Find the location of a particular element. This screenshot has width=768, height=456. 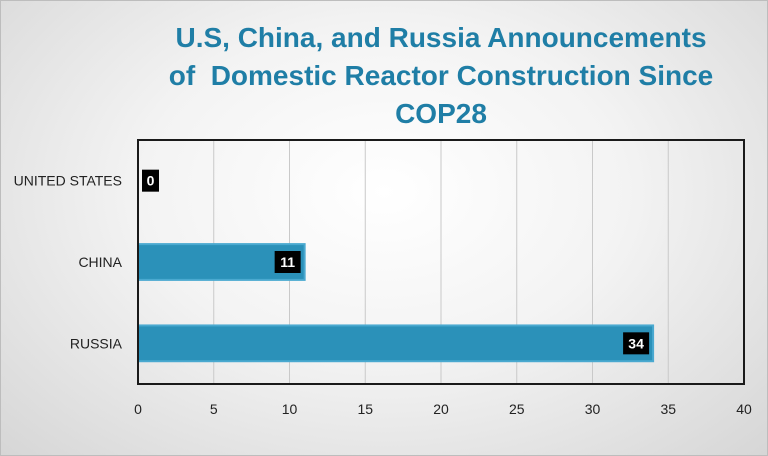

x-tick-label: 0 is located at coordinates (138, 409).